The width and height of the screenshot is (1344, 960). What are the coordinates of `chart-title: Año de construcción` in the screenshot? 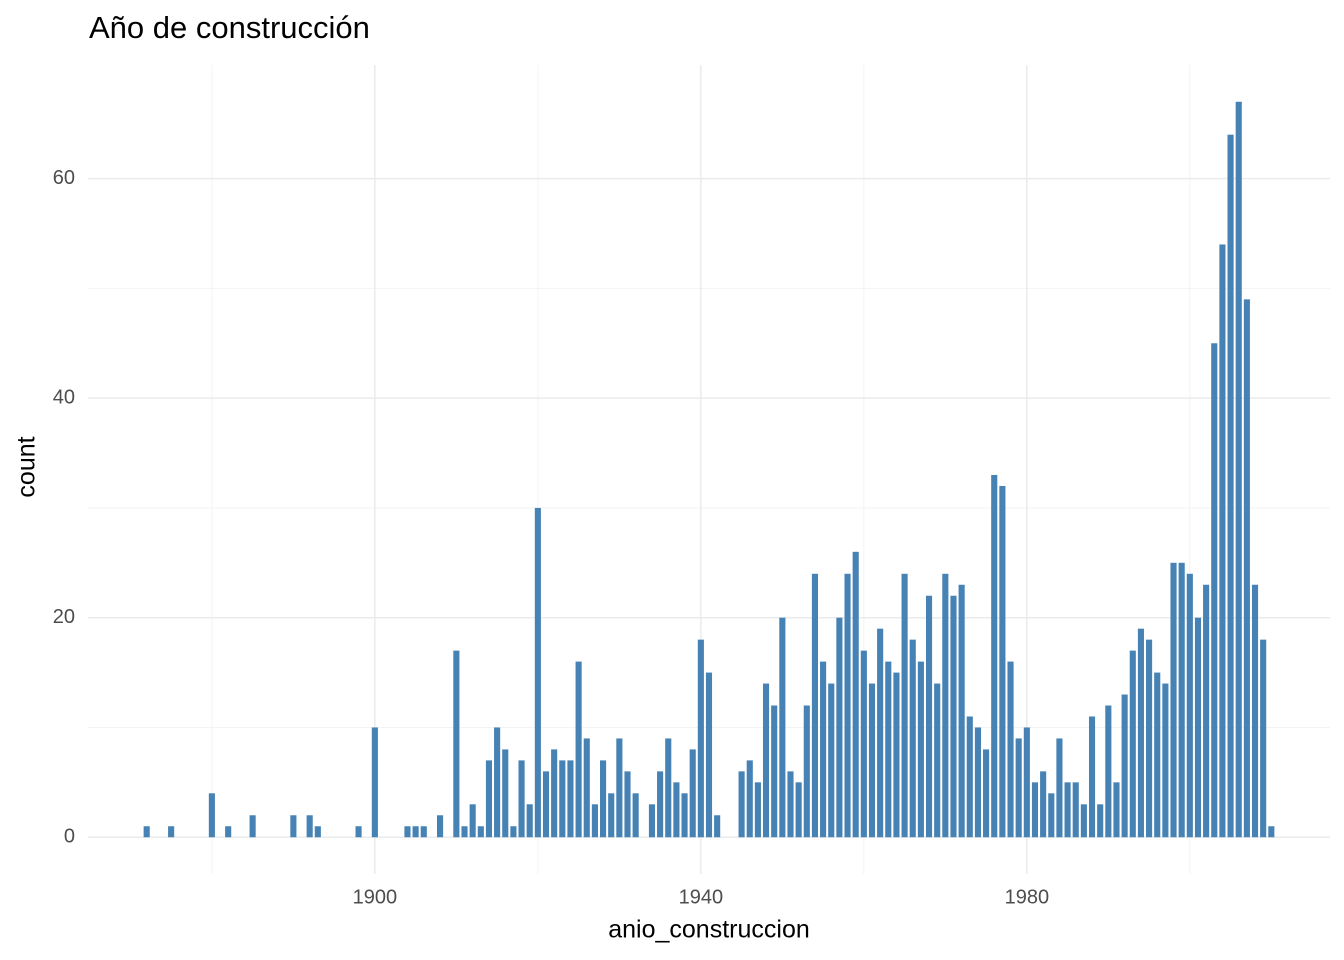 It's located at (229, 27).